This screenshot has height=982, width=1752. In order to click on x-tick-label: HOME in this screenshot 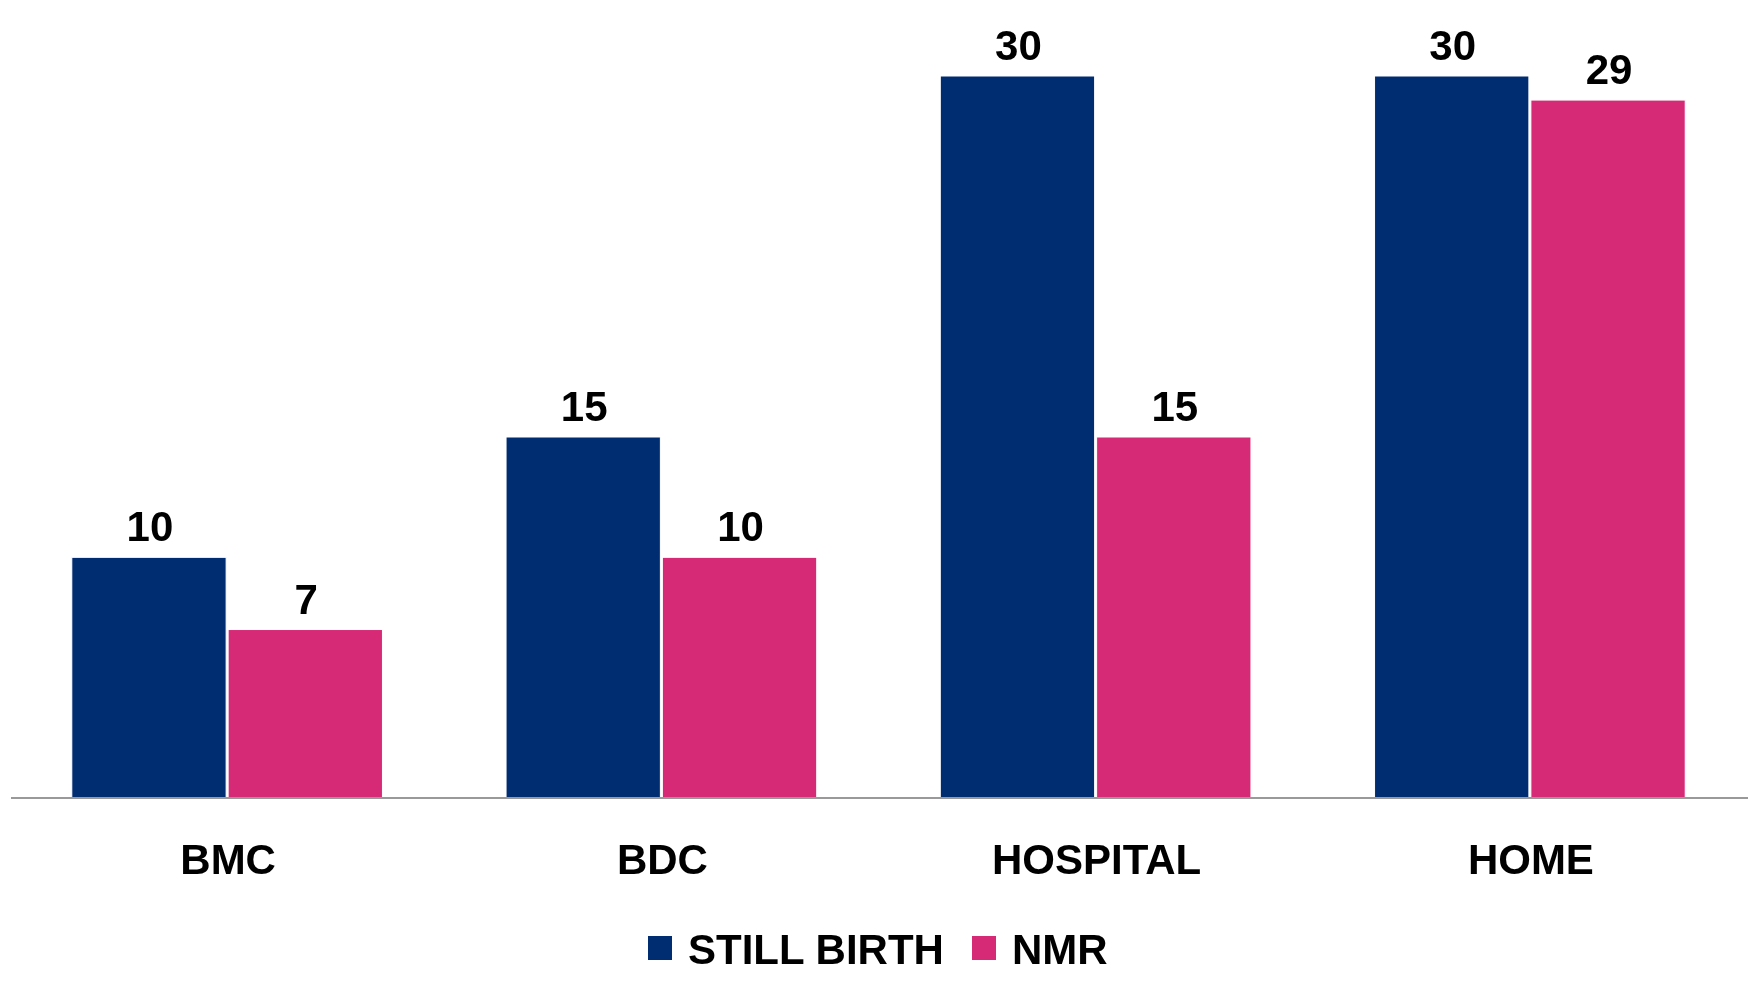, I will do `click(1530, 859)`.